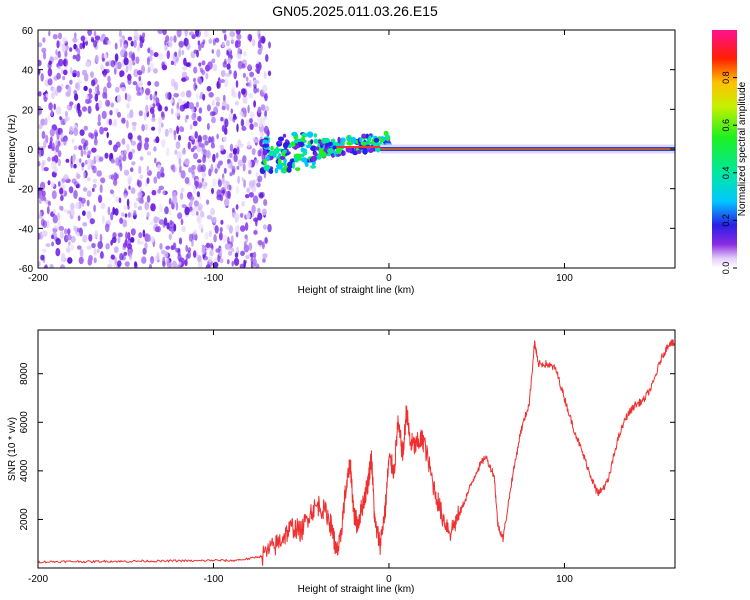  Describe the element at coordinates (24, 373) in the screenshot. I see `y-tick-label: 8000` at that location.